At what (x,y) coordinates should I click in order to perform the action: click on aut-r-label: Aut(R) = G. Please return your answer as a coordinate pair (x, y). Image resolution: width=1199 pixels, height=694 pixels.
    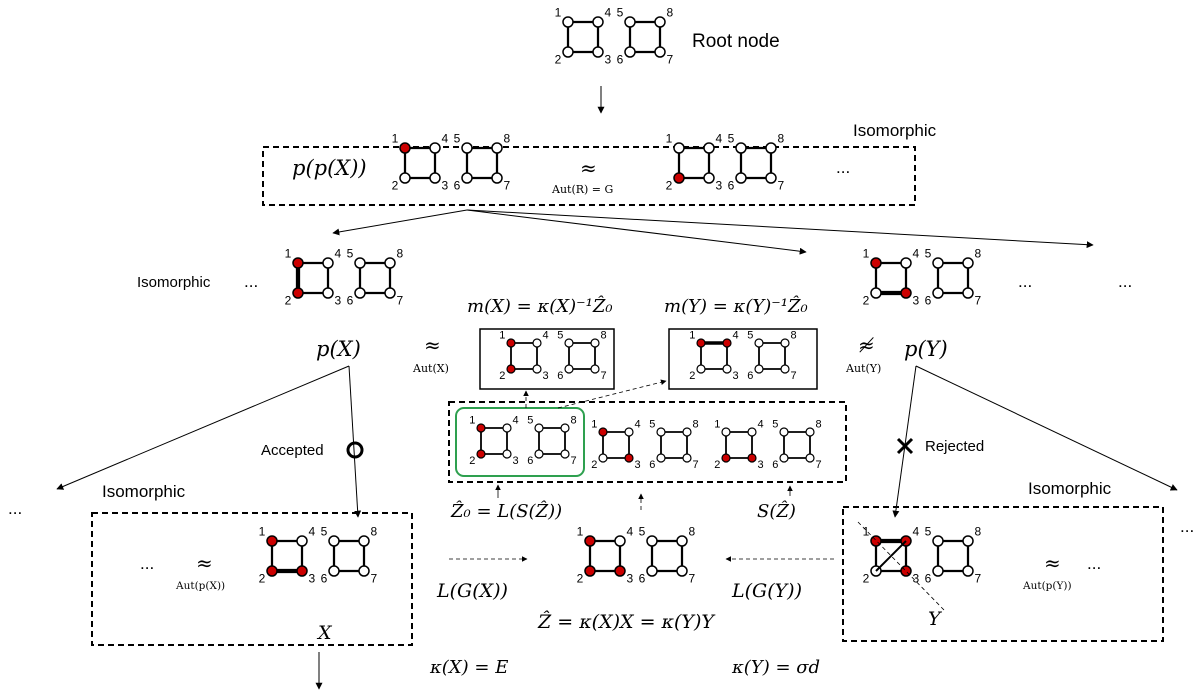
    Looking at the image, I should click on (582, 189).